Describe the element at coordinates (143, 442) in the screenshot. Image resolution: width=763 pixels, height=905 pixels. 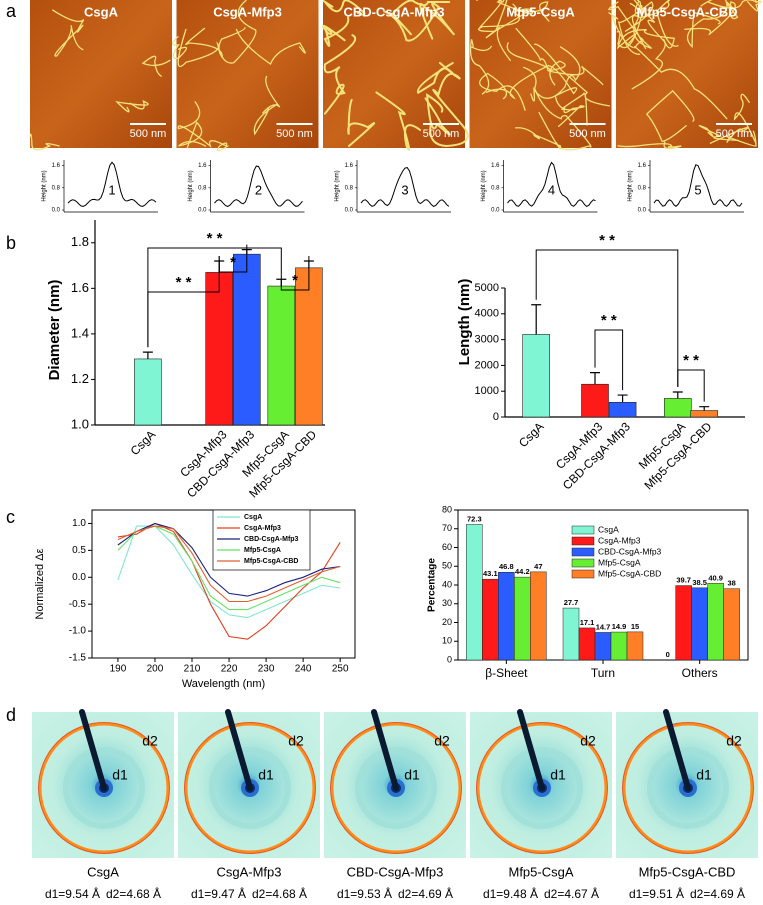
I see `x-tick-label: CsgA` at that location.